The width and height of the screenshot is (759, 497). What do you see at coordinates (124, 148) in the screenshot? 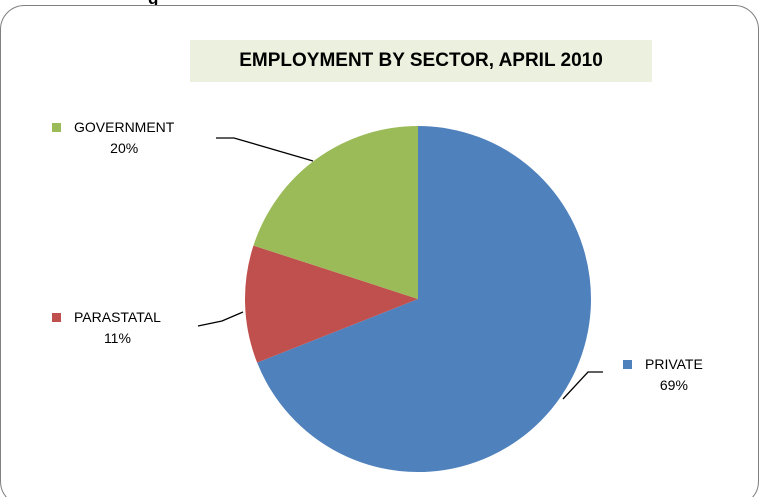
I see `slice-value-government: 20%` at bounding box center [124, 148].